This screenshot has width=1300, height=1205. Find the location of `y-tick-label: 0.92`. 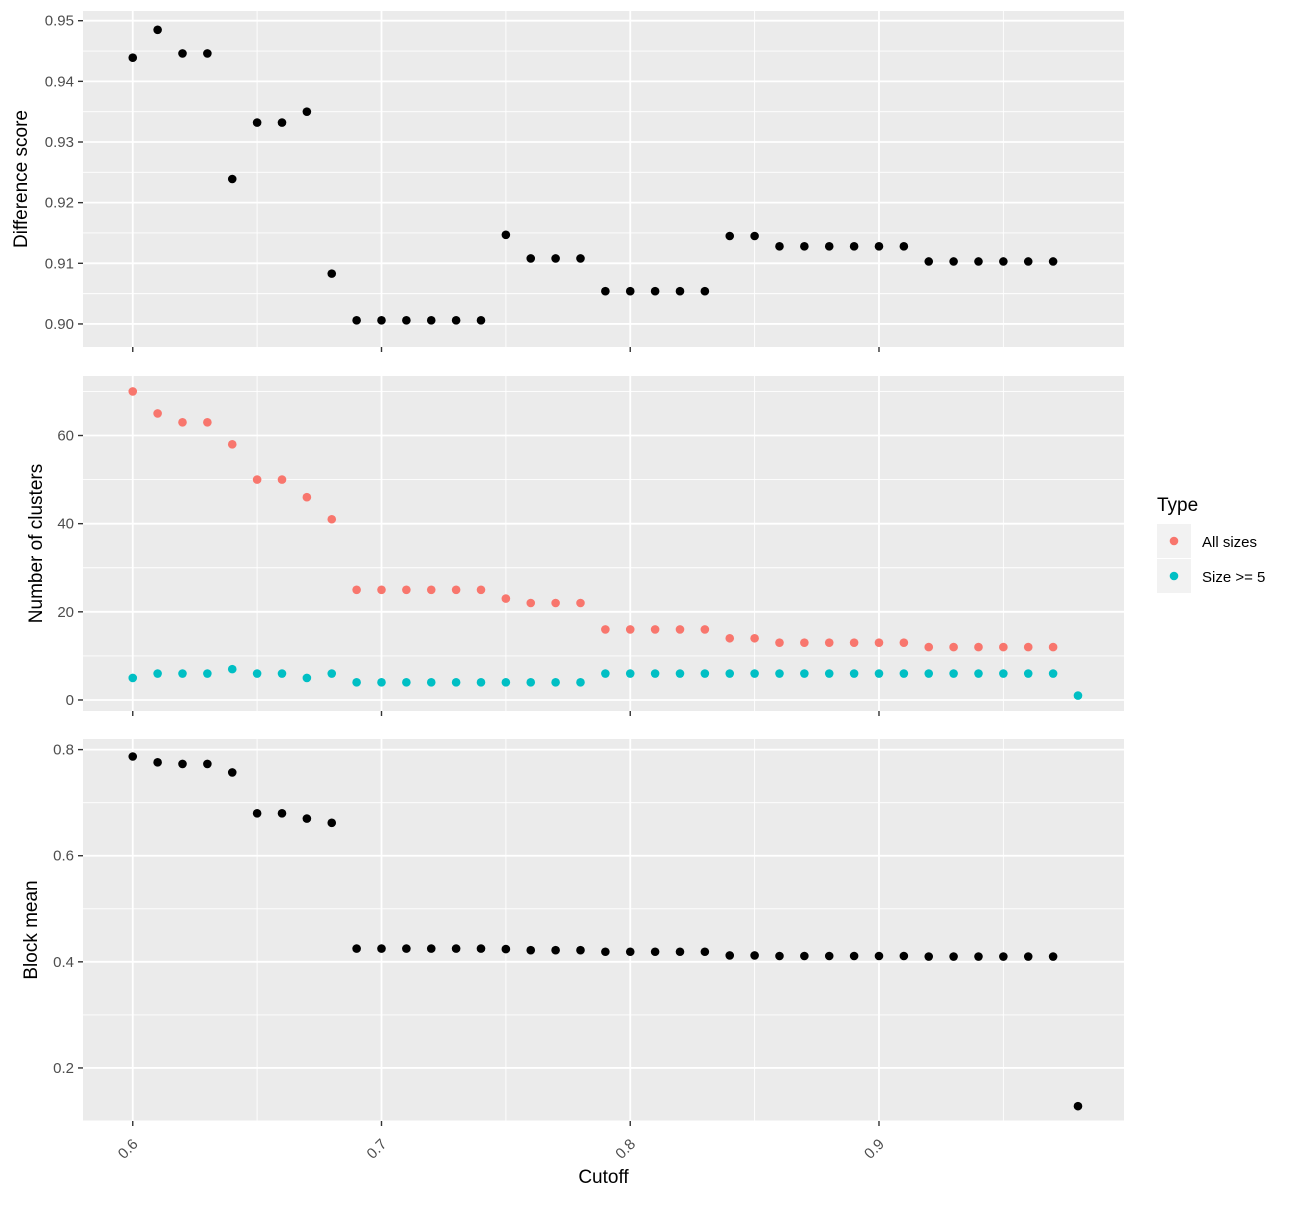

y-tick-label: 0.92 is located at coordinates (59, 203).